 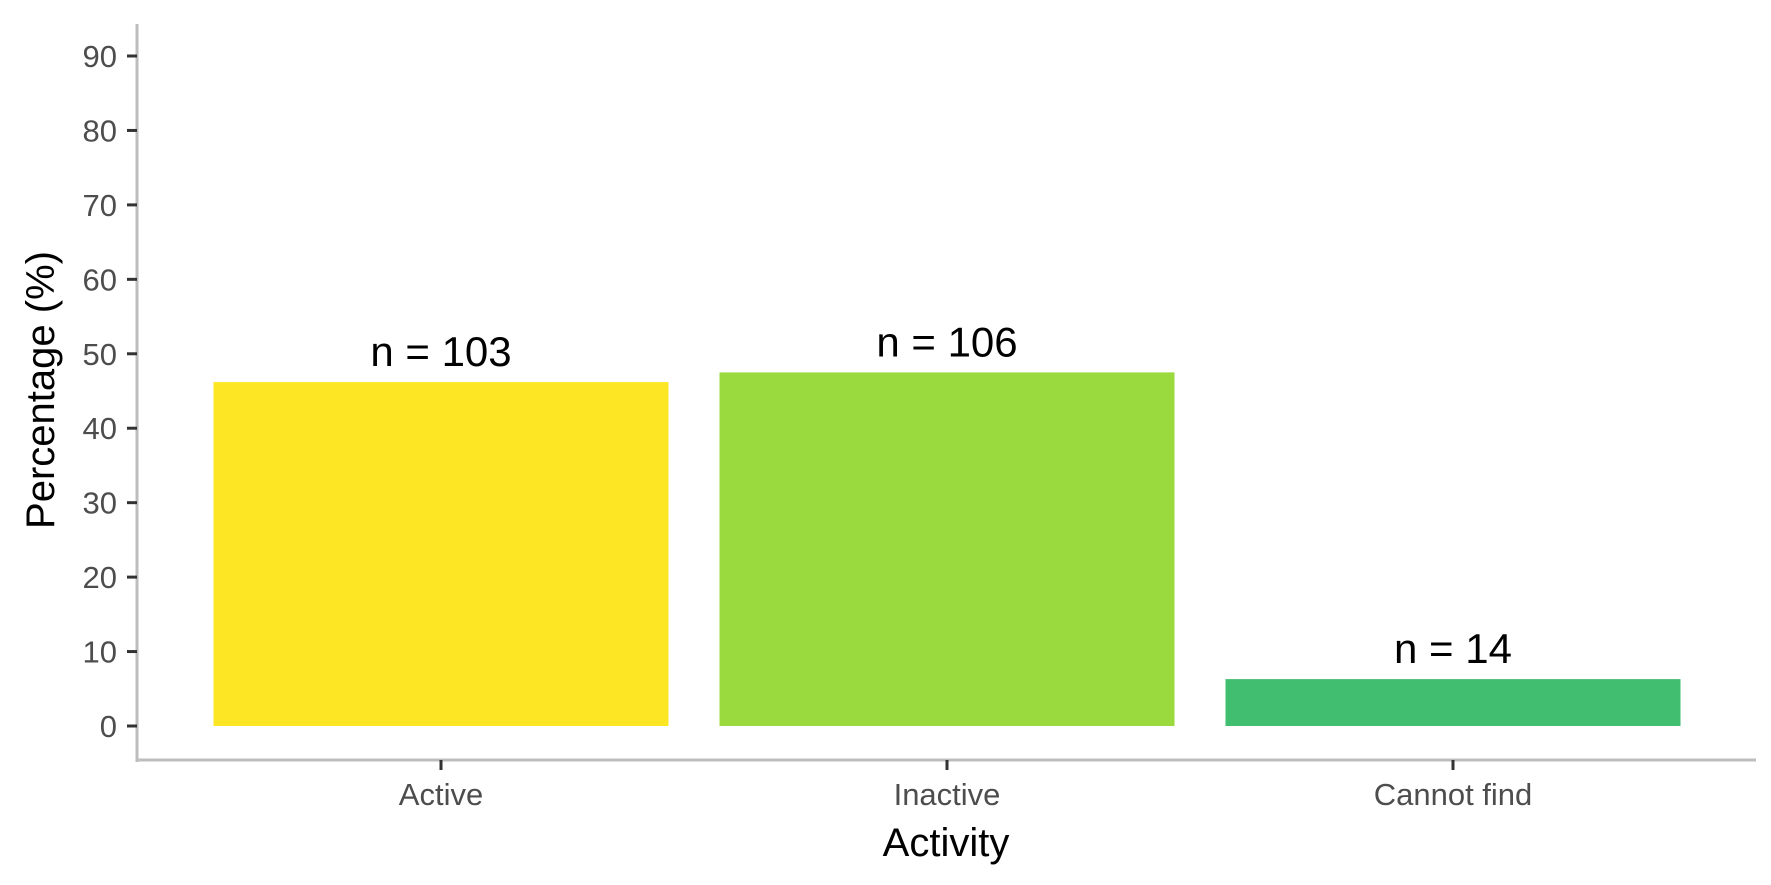 What do you see at coordinates (100, 652) in the screenshot?
I see `y-tick-label: 10` at bounding box center [100, 652].